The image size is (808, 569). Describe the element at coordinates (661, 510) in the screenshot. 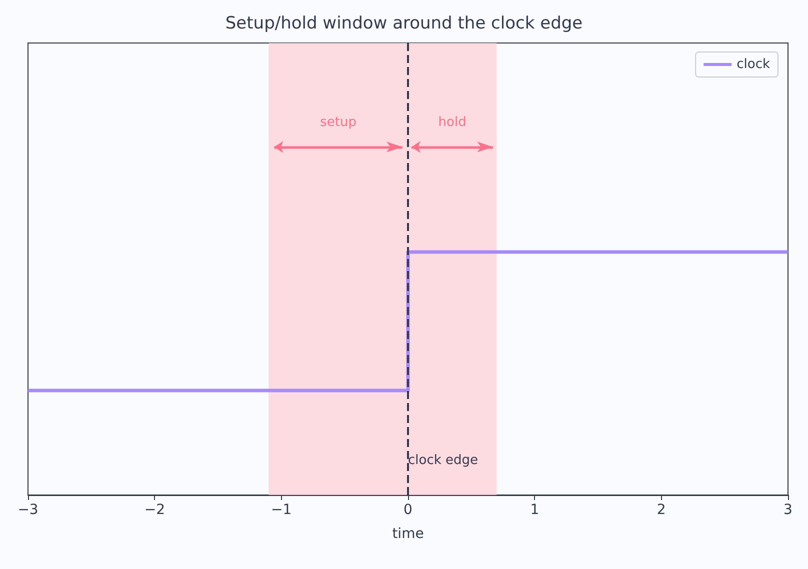

I see `x-tick-label: 2` at that location.